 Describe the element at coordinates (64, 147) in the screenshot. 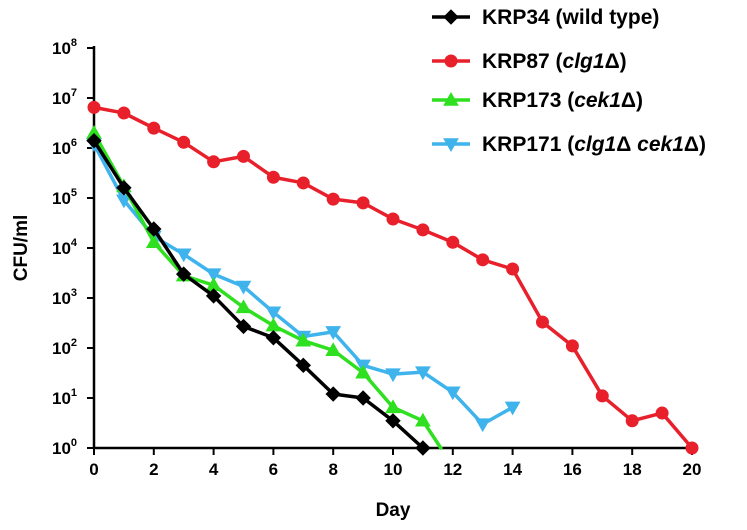

I see `y-tick-label: 10⁶` at that location.